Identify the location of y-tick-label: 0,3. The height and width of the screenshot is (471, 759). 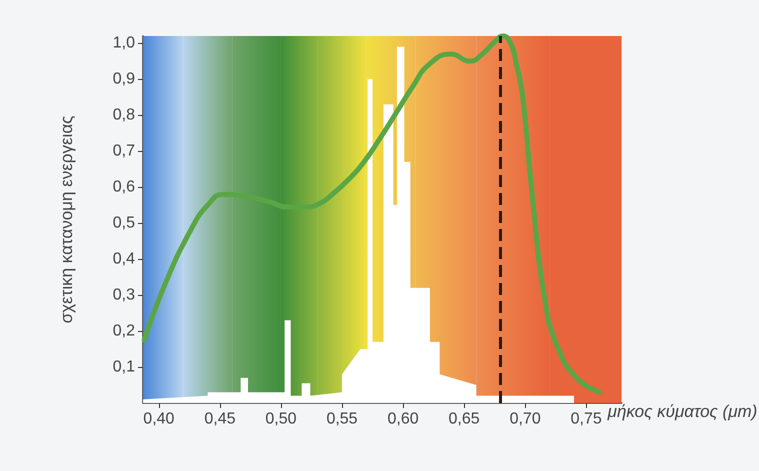
(124, 295).